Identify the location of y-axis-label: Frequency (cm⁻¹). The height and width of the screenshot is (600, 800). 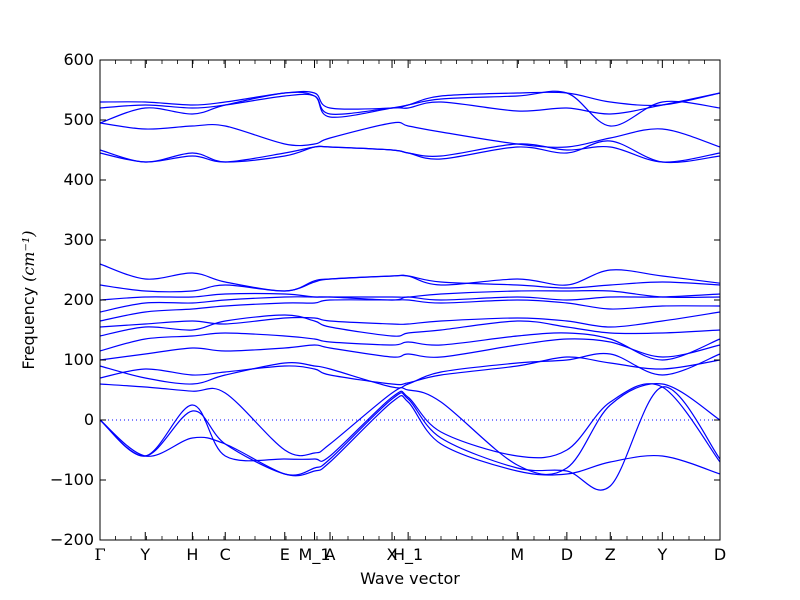
(28, 299).